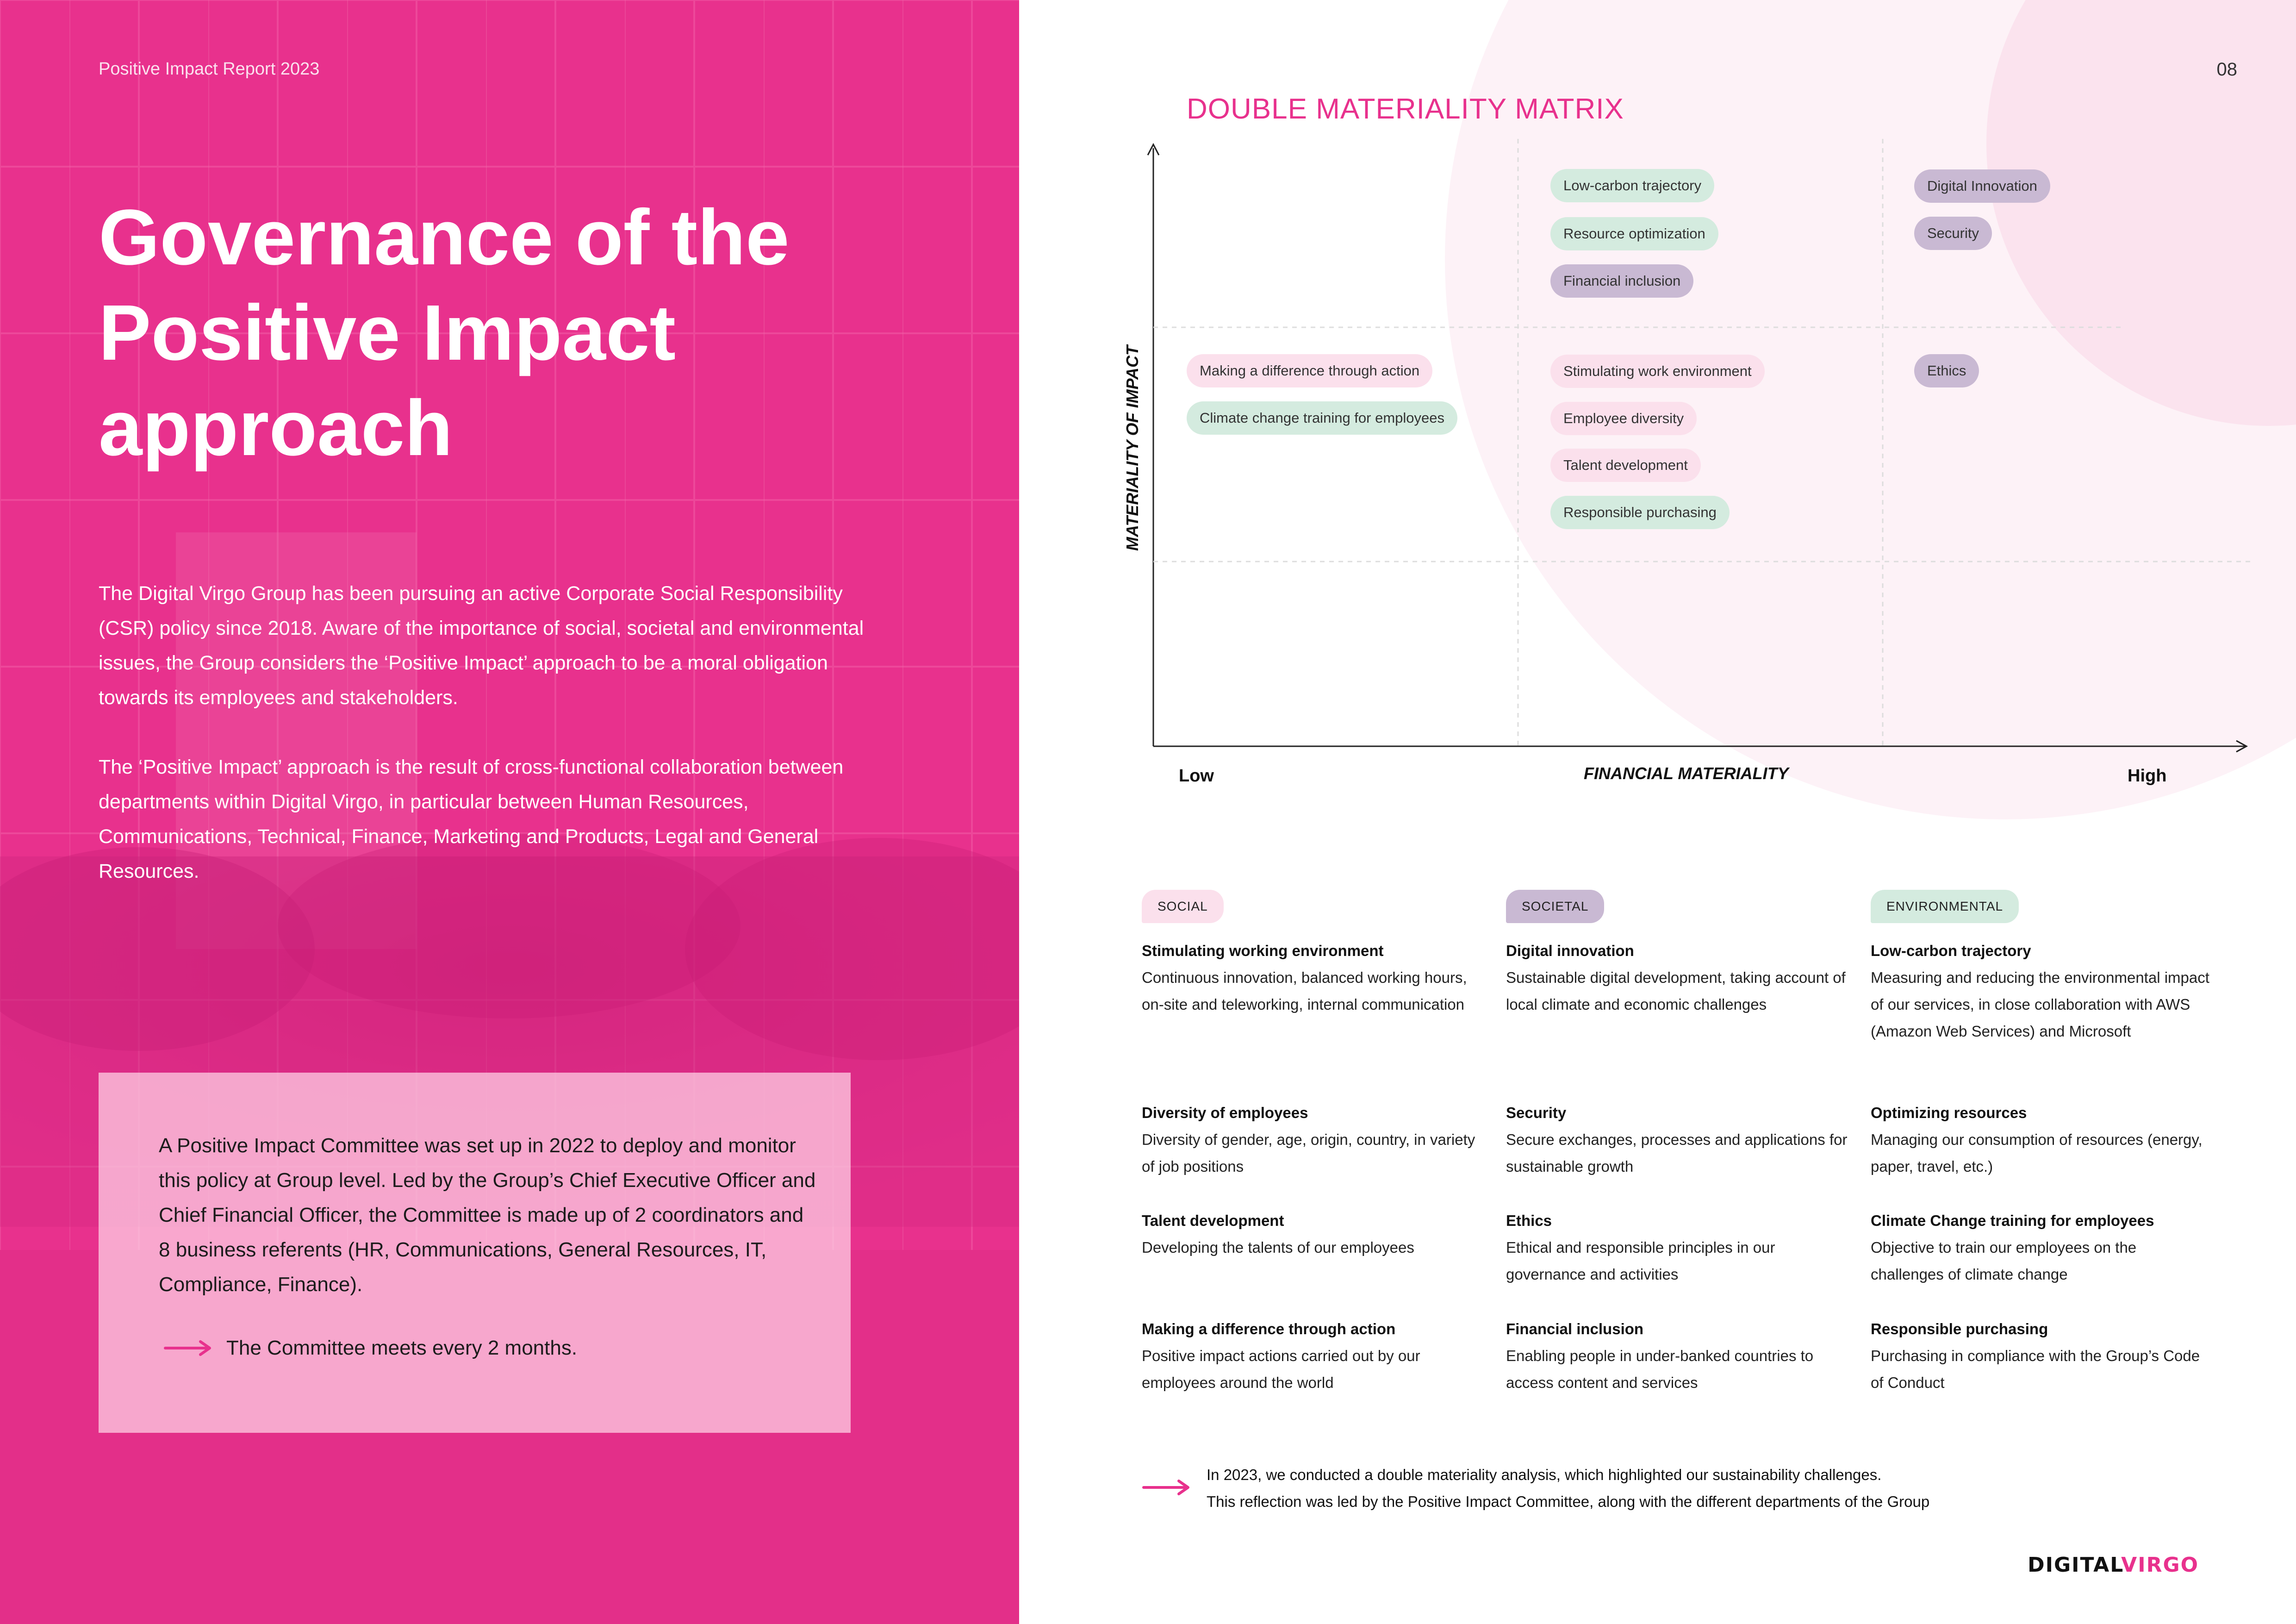  What do you see at coordinates (1405, 109) in the screenshot?
I see `matrix-title: DOUBLE MATERIALITY MATRIX` at bounding box center [1405, 109].